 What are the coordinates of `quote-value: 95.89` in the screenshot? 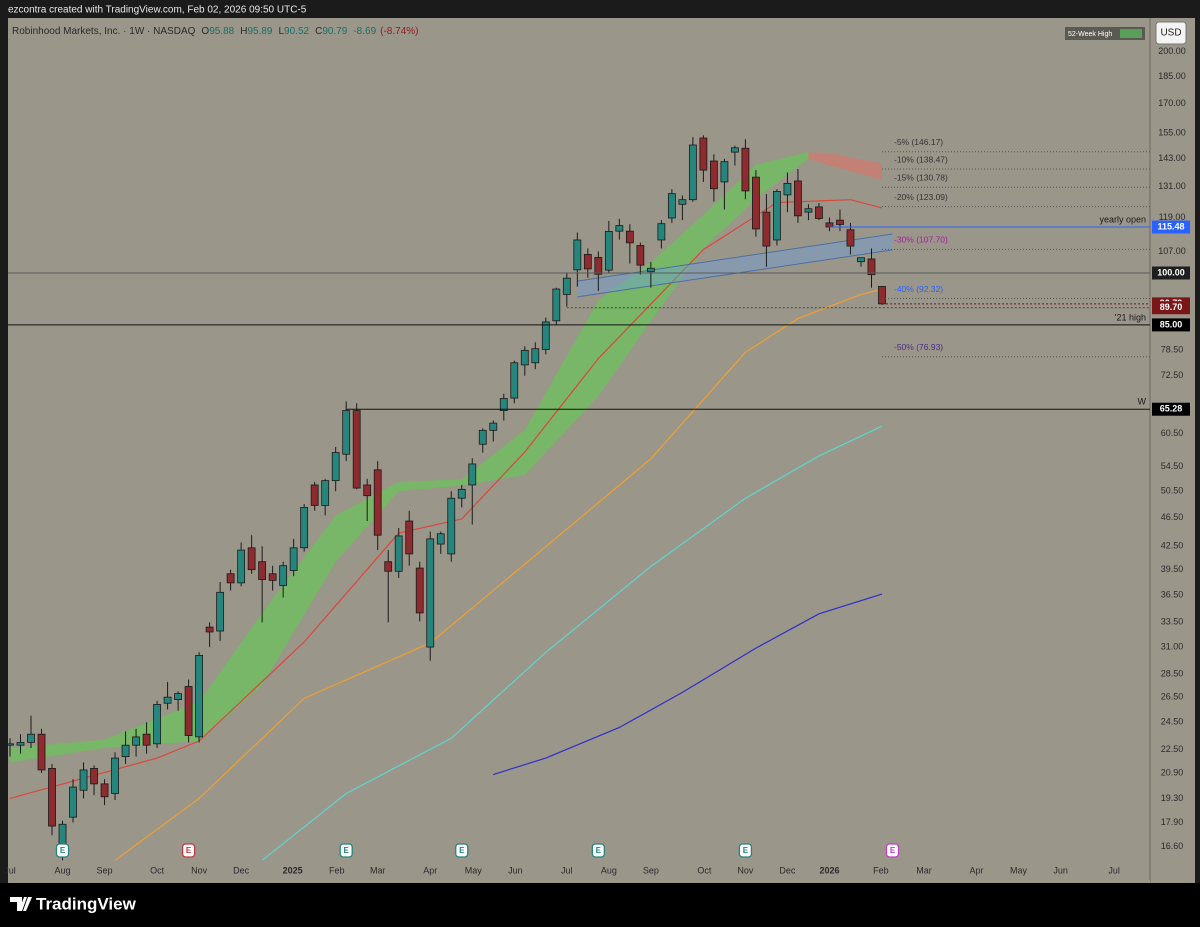 It's located at (259, 31).